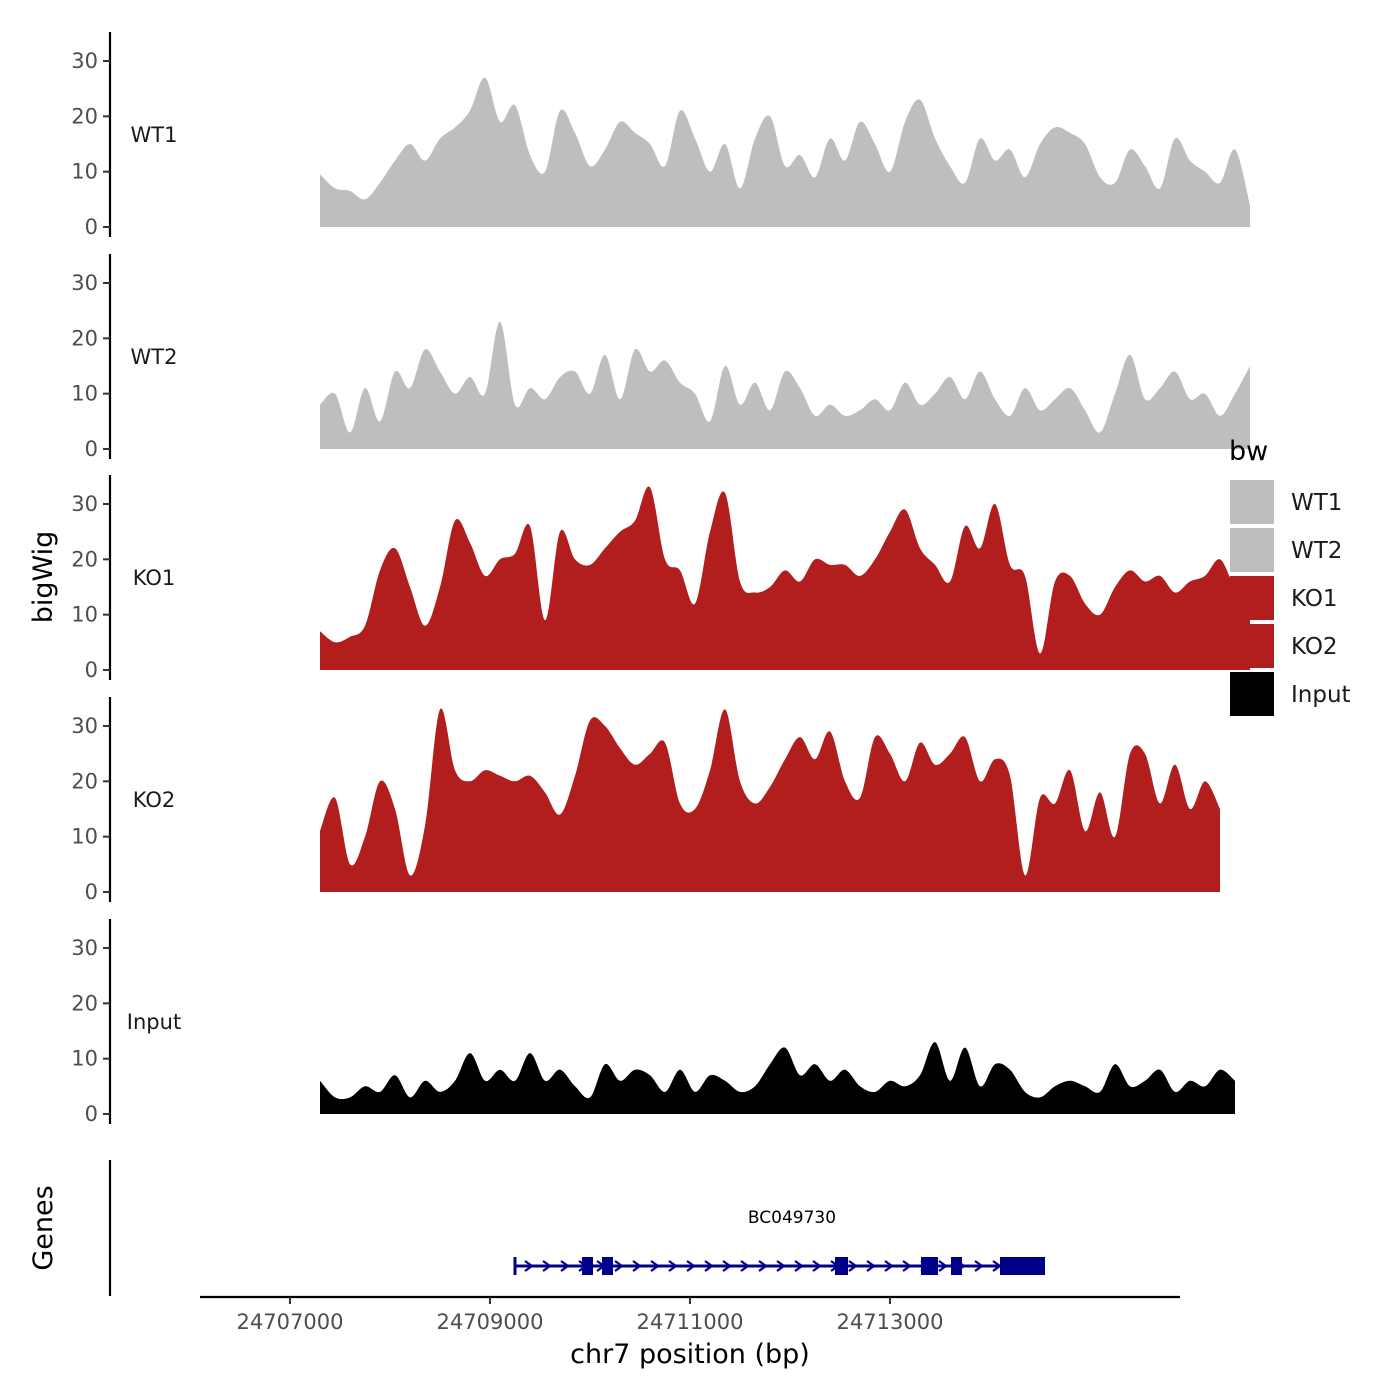 Image resolution: width=1400 pixels, height=1400 pixels. I want to click on x-tick-label: 24707000, so click(290, 1322).